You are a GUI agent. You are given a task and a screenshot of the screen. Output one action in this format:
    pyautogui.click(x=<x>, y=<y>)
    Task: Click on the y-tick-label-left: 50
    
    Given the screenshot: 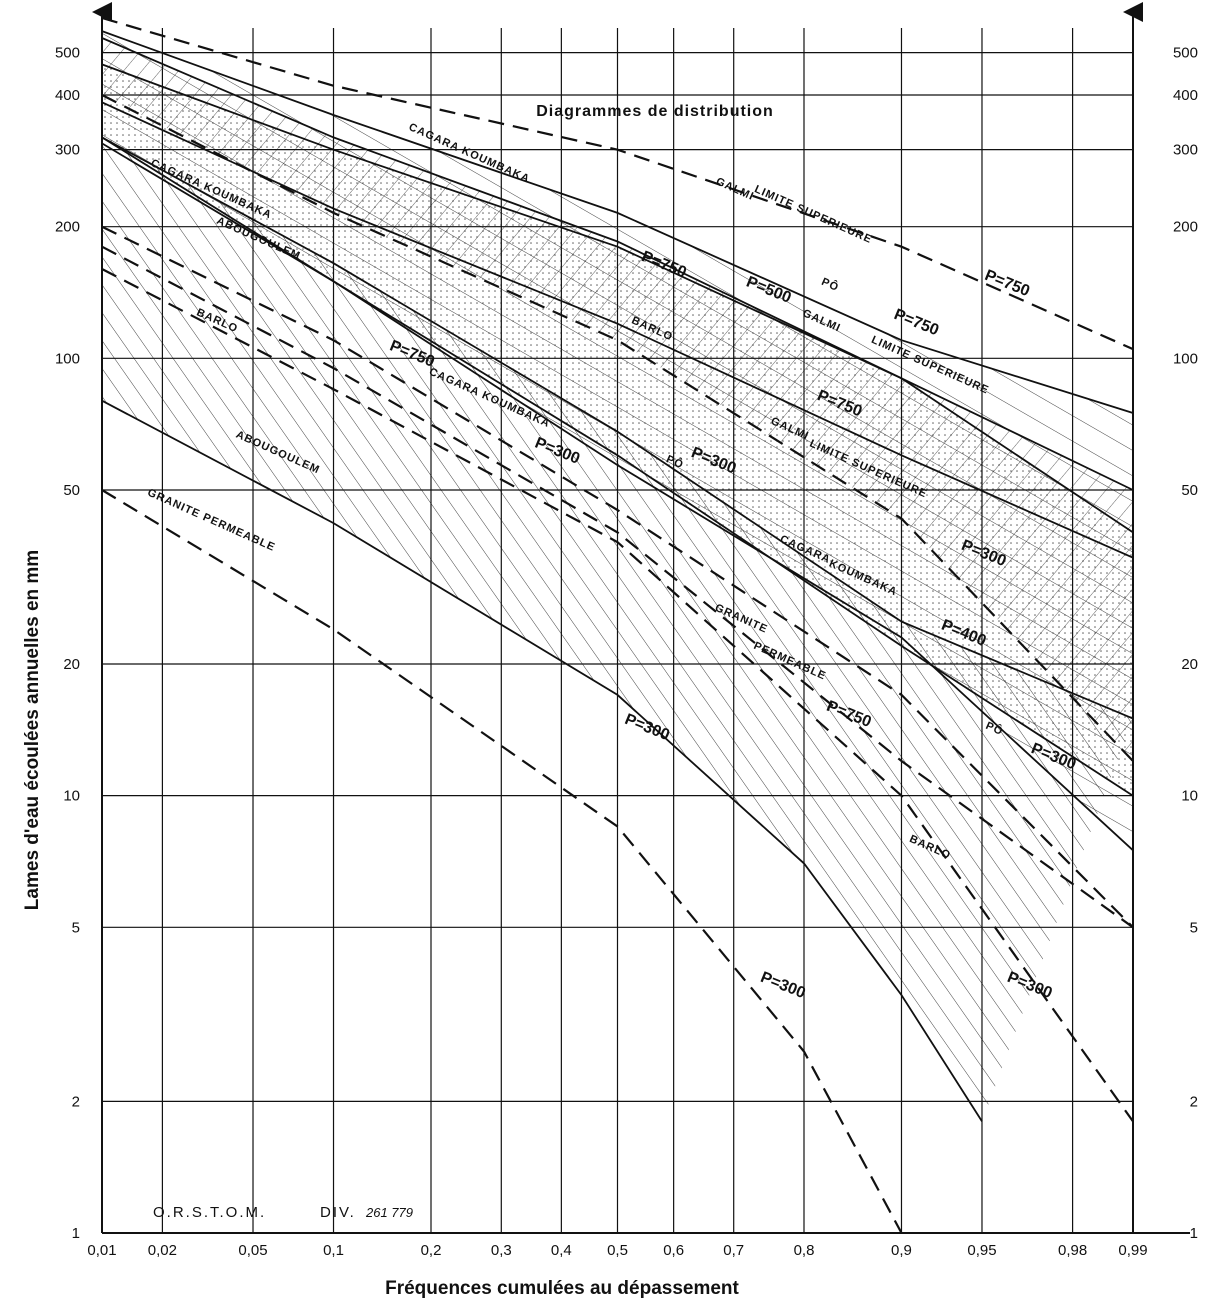 What is the action you would take?
    pyautogui.click(x=71, y=490)
    